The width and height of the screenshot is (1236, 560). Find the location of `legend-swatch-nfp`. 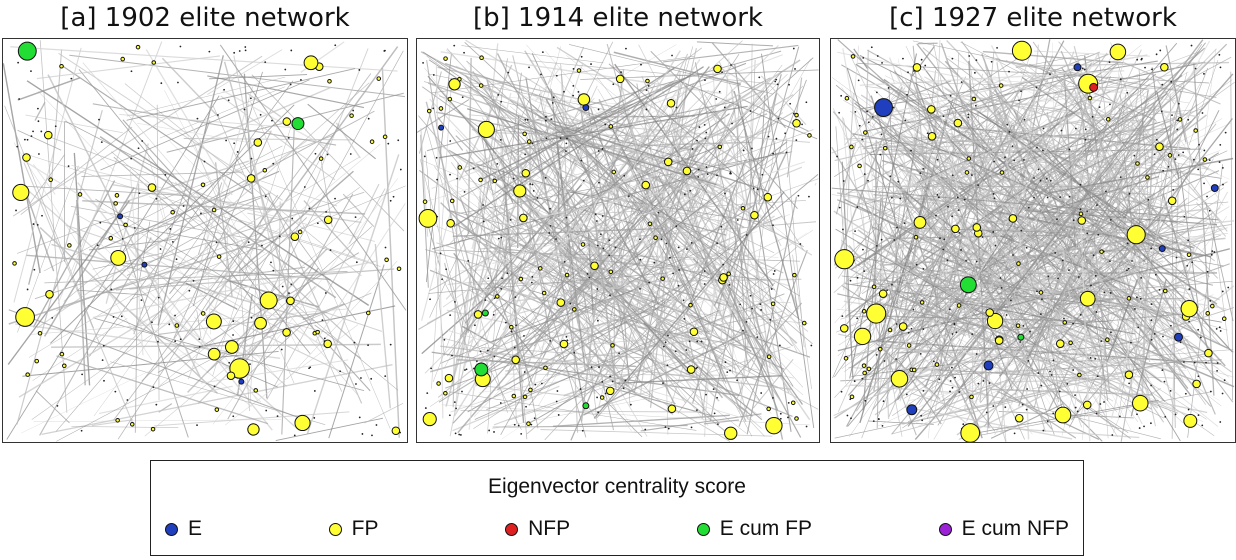

legend-swatch-nfp is located at coordinates (512, 529).